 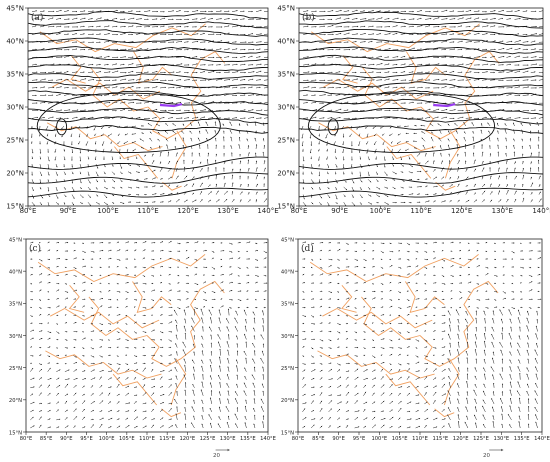 I want to click on wind-vector, so click(x=211, y=400).